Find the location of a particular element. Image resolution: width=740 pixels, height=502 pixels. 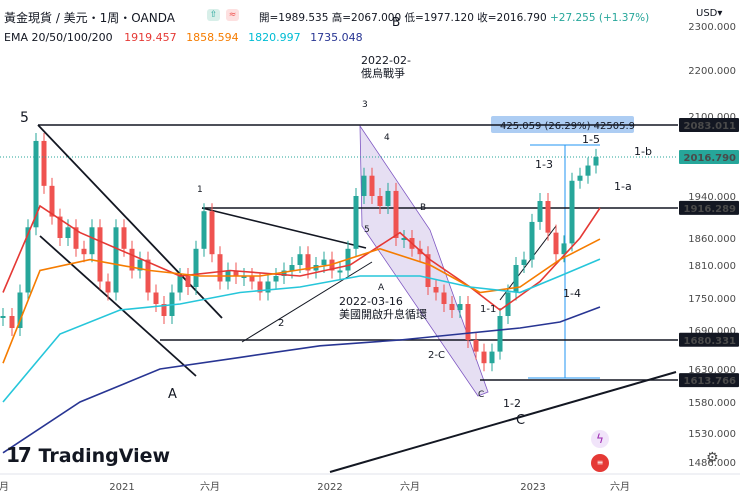

low-label: 低 is located at coordinates (410, 18).